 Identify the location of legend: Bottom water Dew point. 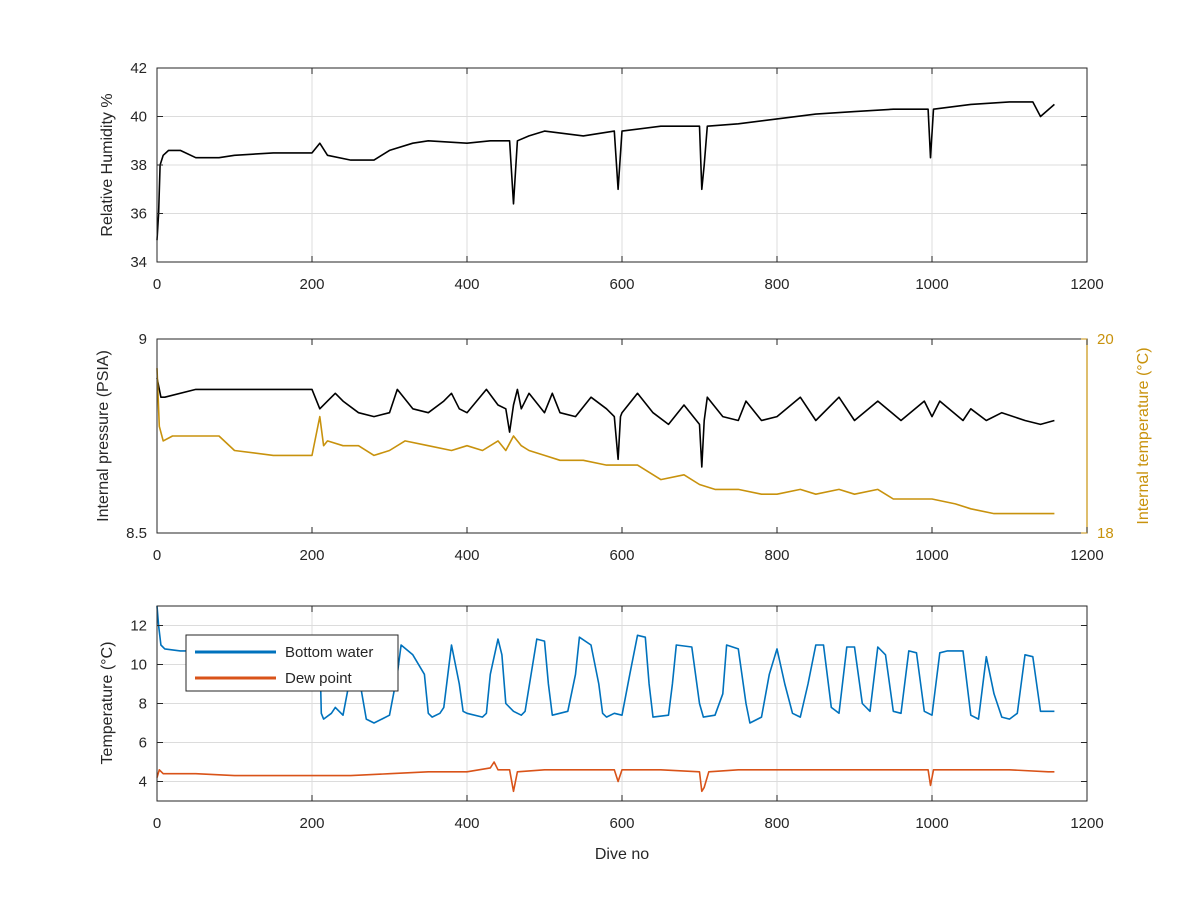
(292, 663).